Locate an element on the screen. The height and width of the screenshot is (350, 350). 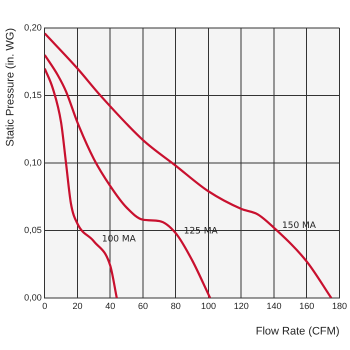
y-tick-label: 0,00 is located at coordinates (33, 297).